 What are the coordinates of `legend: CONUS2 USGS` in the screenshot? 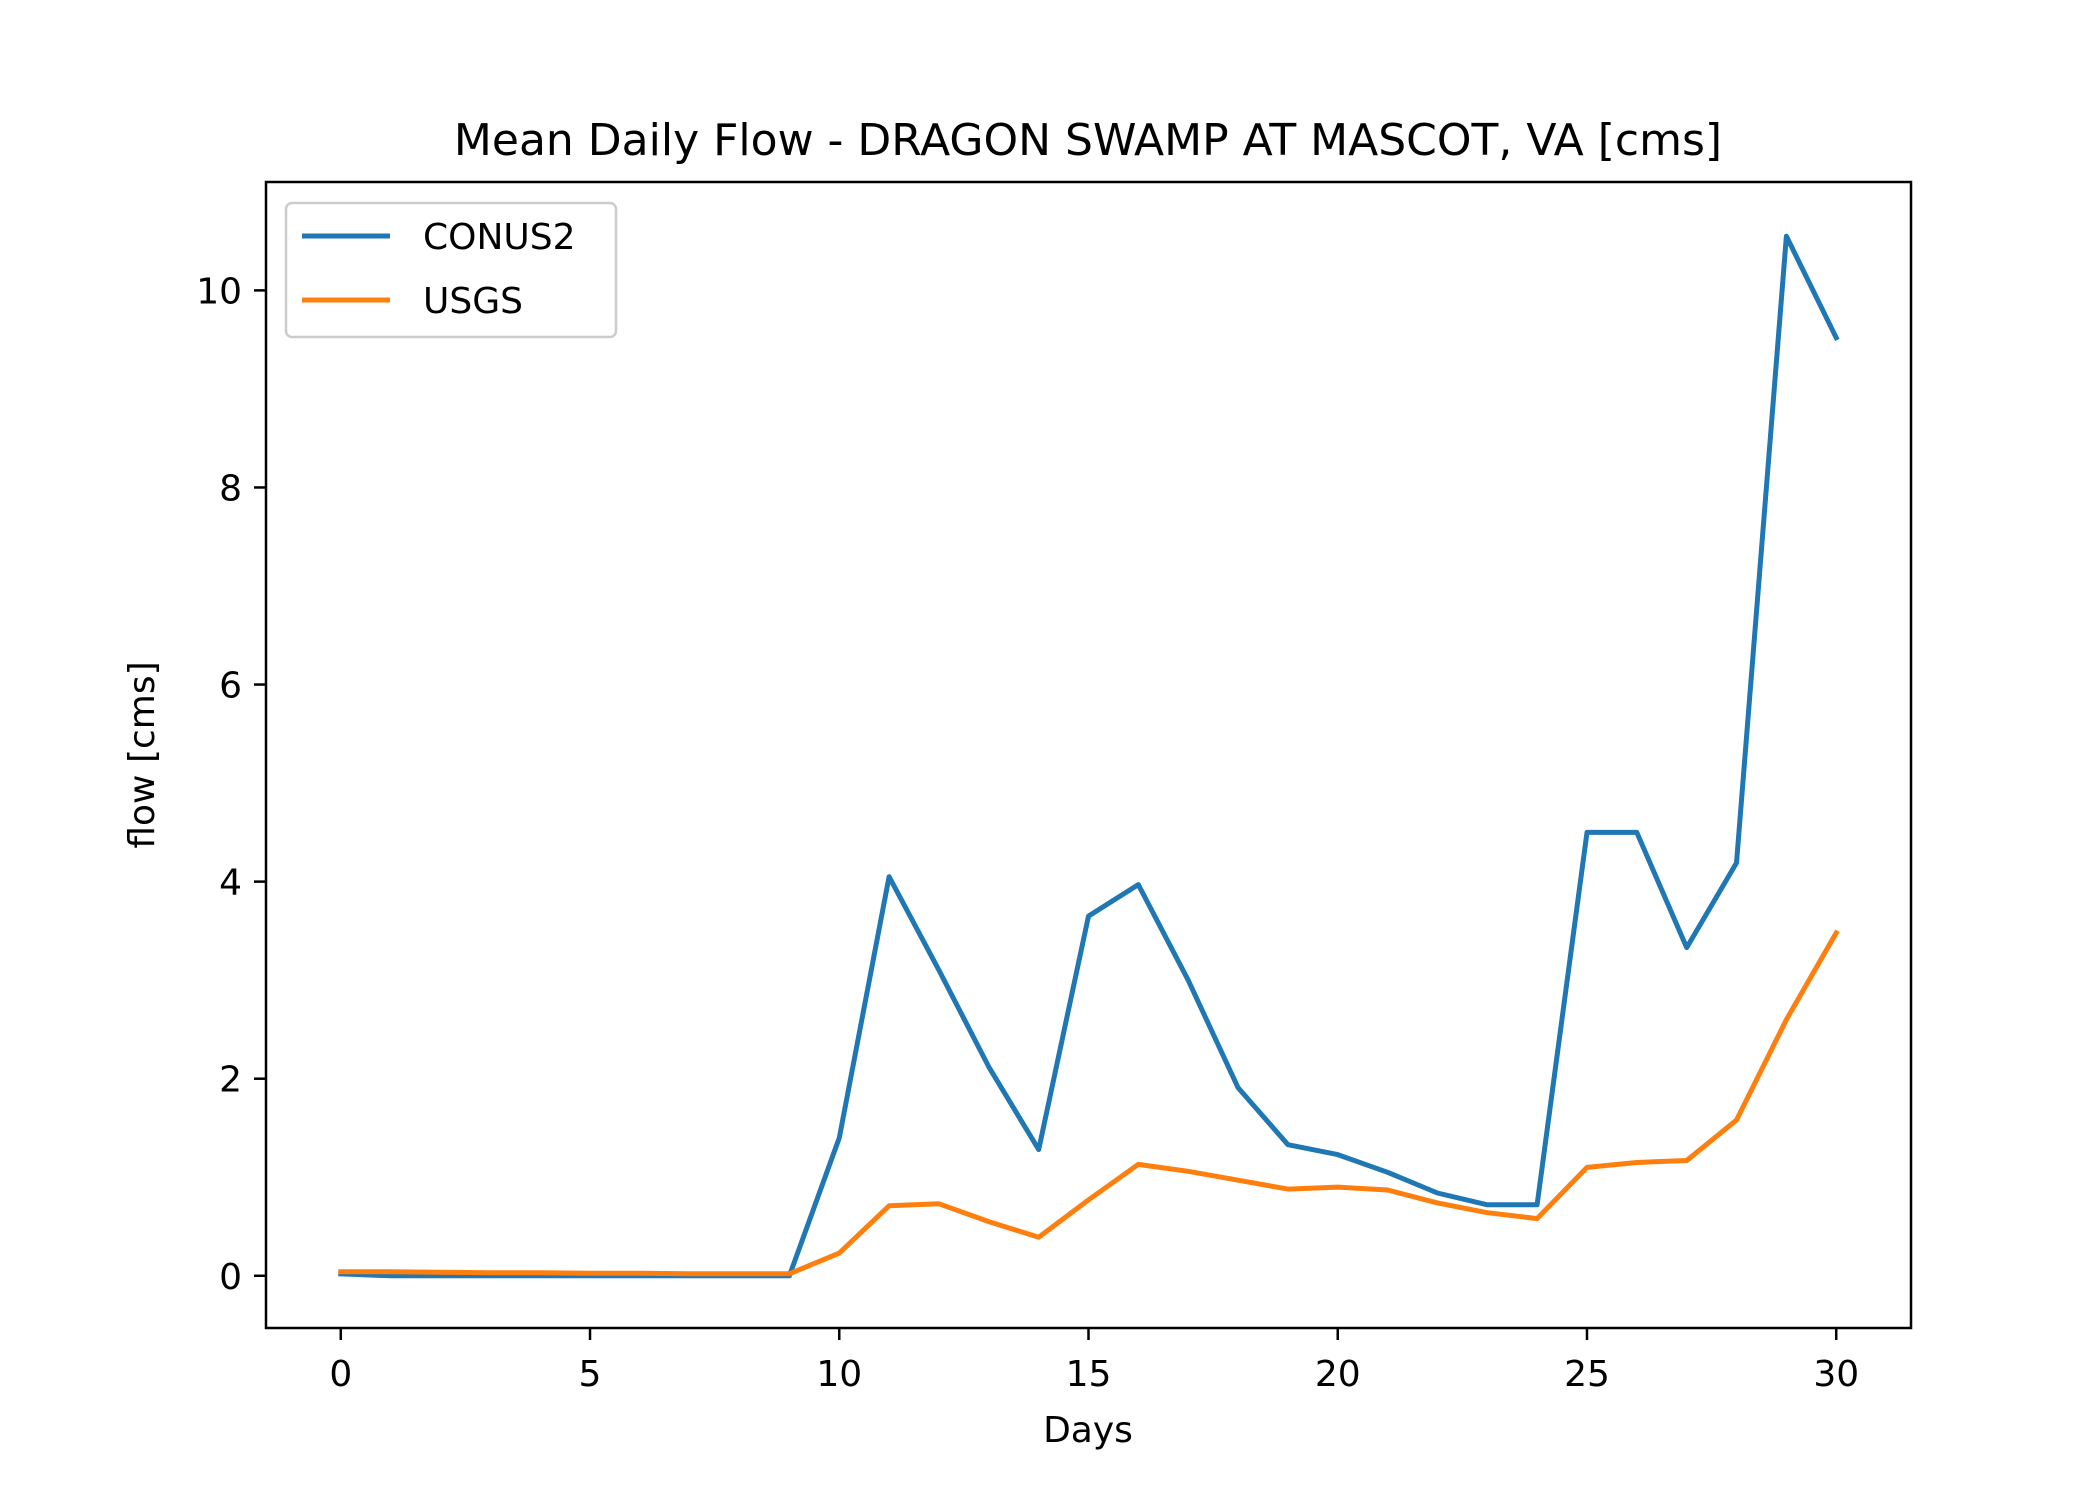 It's located at (451, 270).